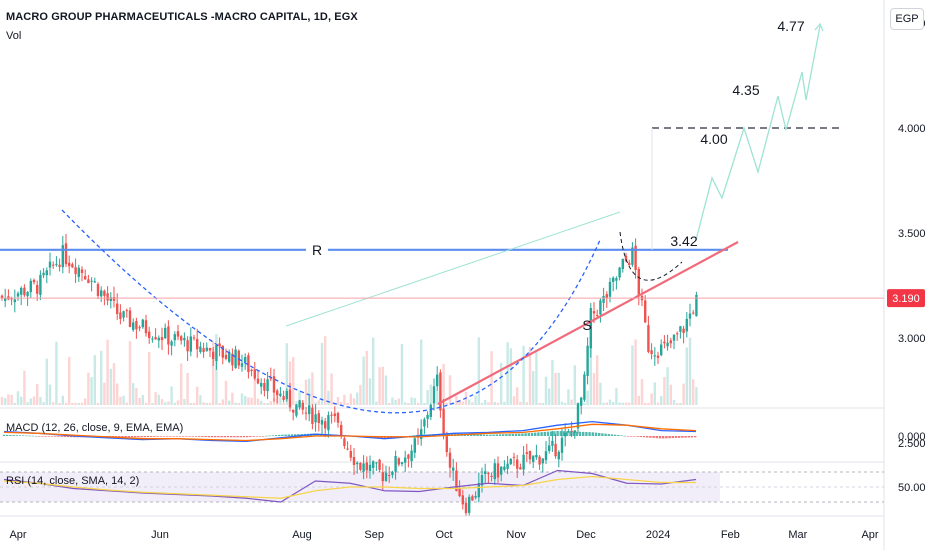 The height and width of the screenshot is (550, 932). Describe the element at coordinates (906, 298) in the screenshot. I see `last-price-badge` at that location.